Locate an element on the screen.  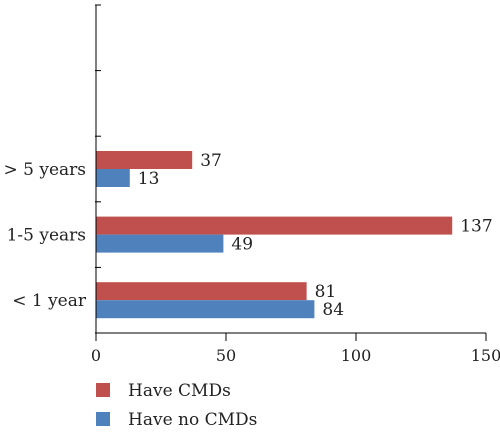
x-tick-label: 0 is located at coordinates (96, 355).